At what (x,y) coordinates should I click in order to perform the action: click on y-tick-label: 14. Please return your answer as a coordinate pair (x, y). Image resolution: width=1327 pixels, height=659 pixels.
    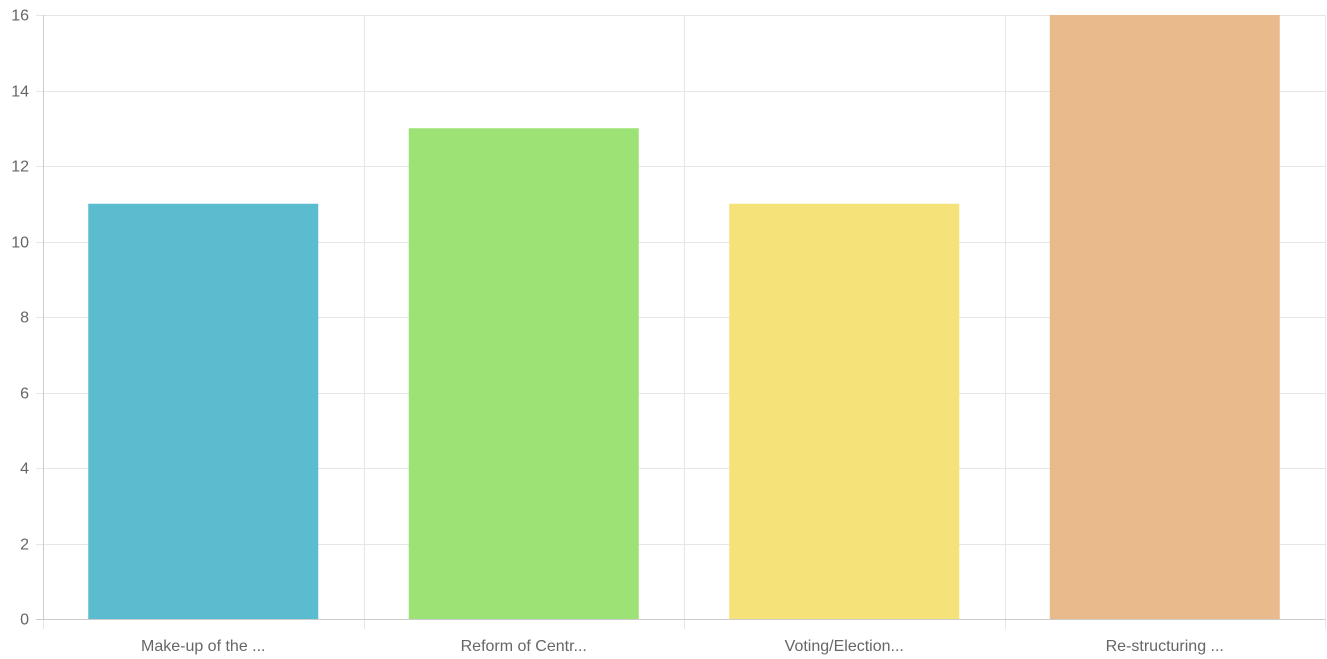
    Looking at the image, I should click on (20, 92).